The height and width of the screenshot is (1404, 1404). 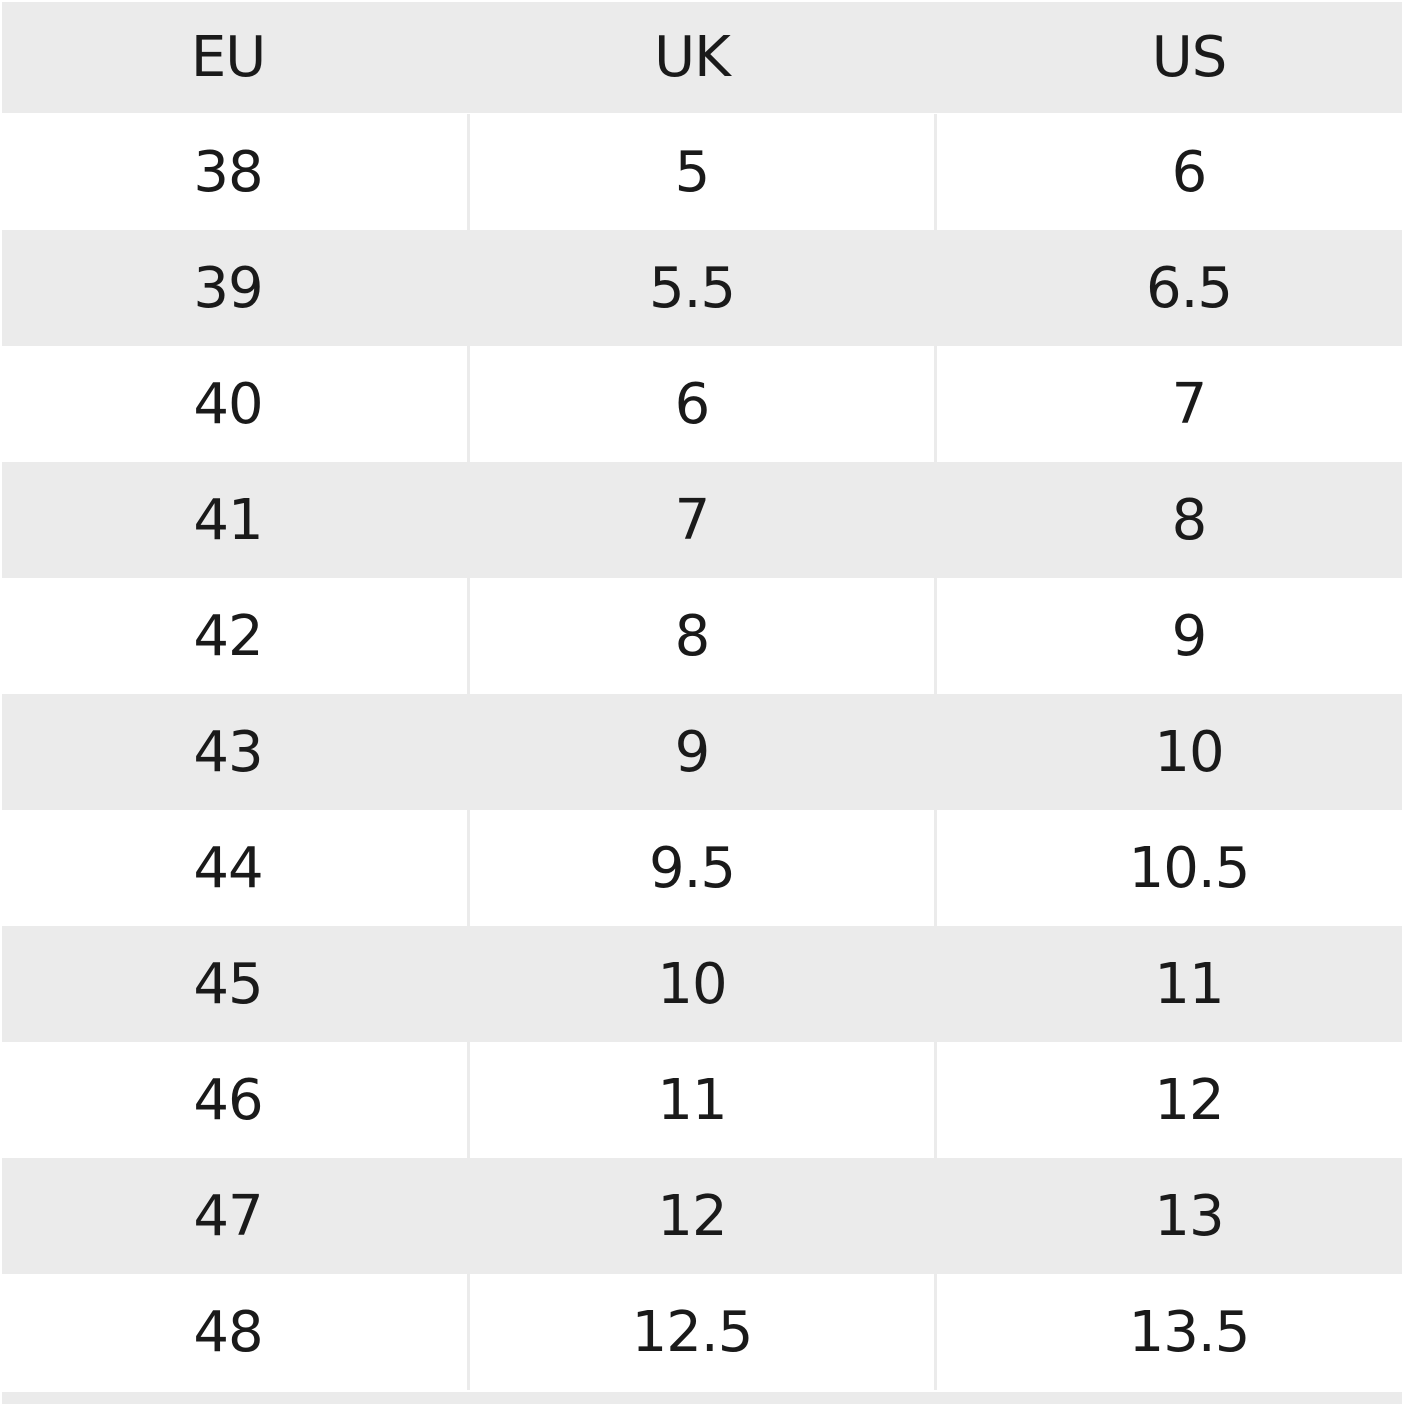 What do you see at coordinates (692, 172) in the screenshot?
I see `table-cell: 5` at bounding box center [692, 172].